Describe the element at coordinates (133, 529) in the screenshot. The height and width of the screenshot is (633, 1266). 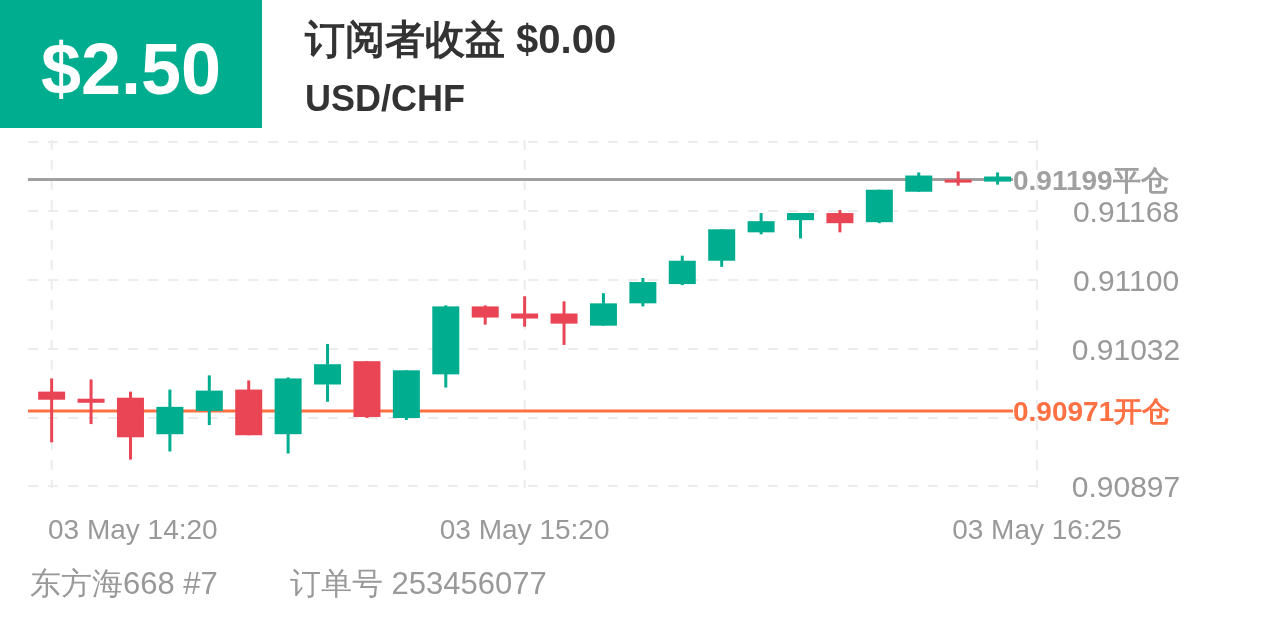
I see `x-tick-label: 03 May 14:20` at that location.